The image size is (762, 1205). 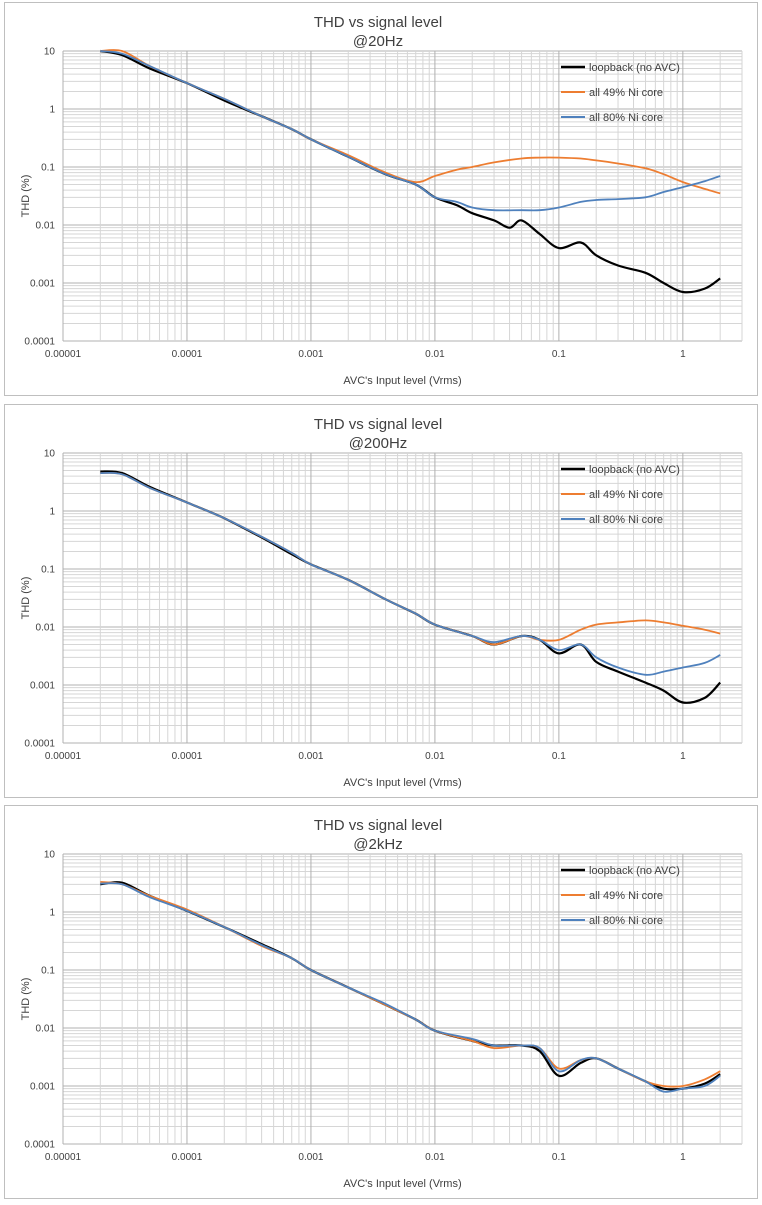 What do you see at coordinates (378, 41) in the screenshot?
I see `chart-subtitle: @20Hz` at bounding box center [378, 41].